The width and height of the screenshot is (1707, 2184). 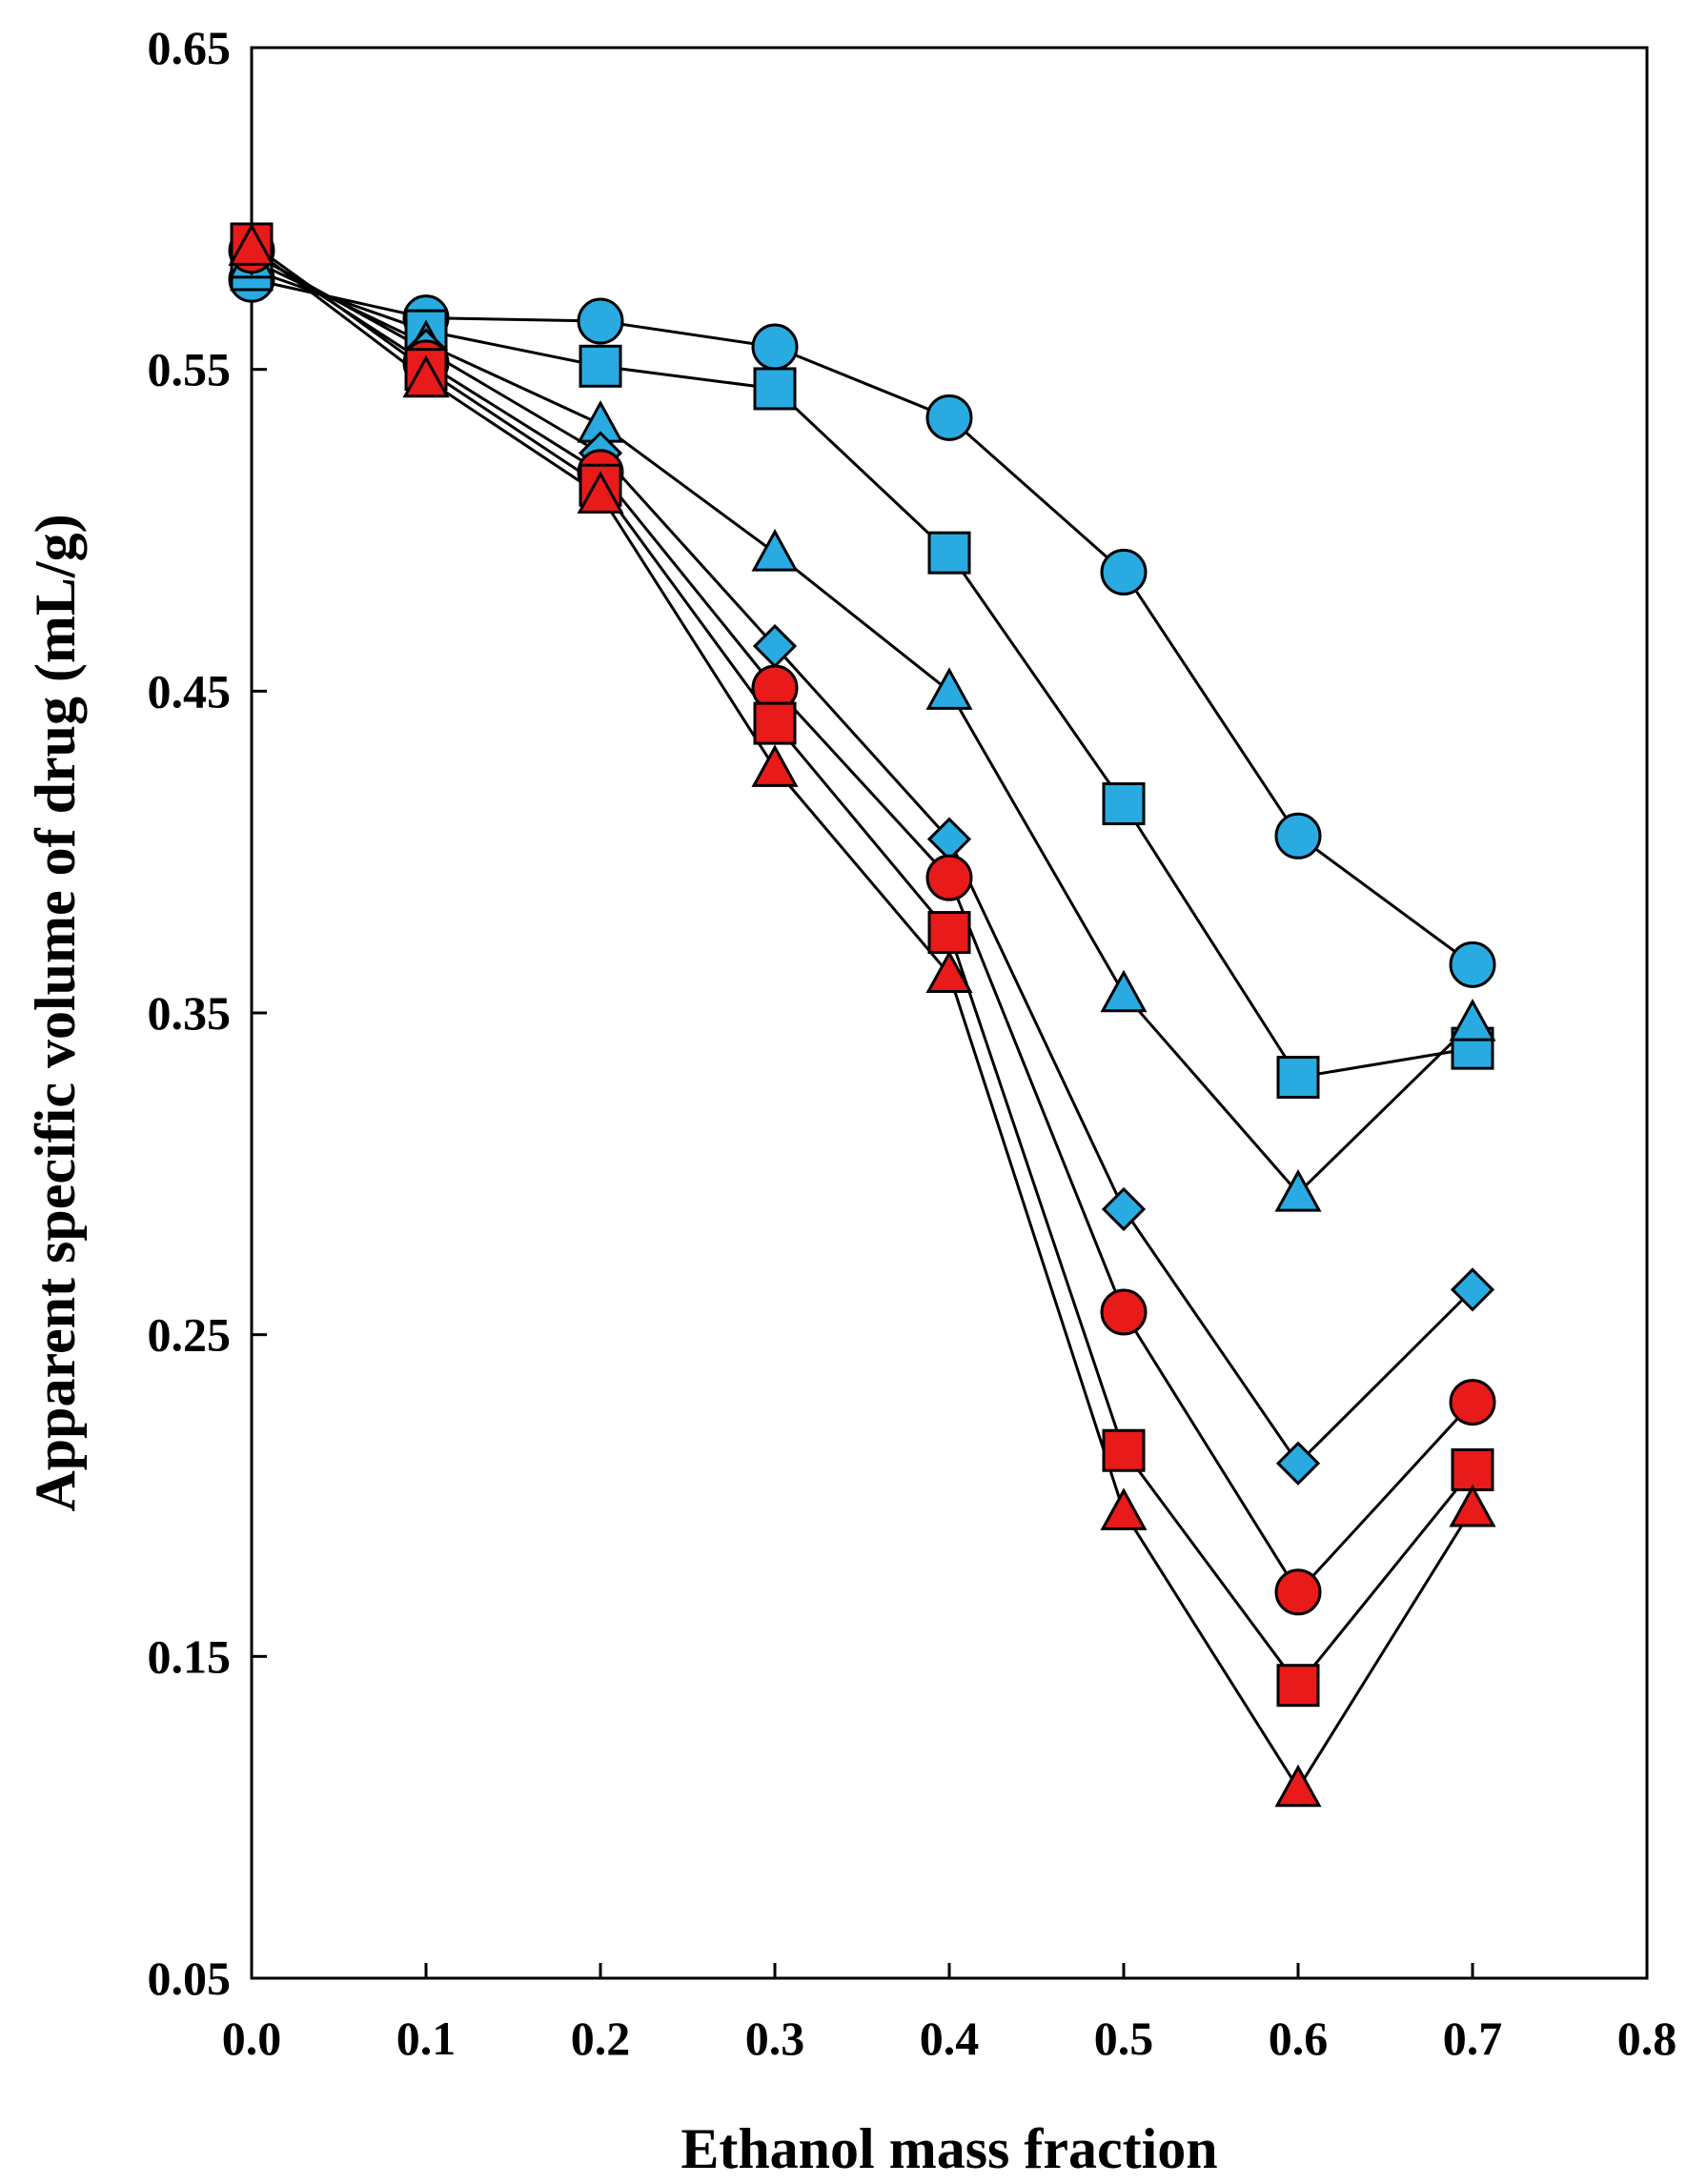 What do you see at coordinates (252, 2039) in the screenshot?
I see `x-tick-label: 0.0` at bounding box center [252, 2039].